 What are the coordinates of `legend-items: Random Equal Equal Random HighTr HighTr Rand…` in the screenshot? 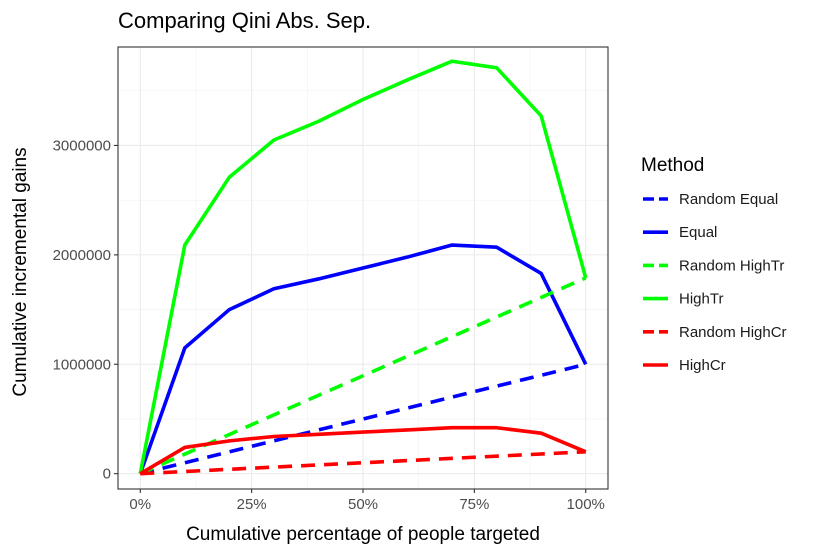 It's located at (715, 282).